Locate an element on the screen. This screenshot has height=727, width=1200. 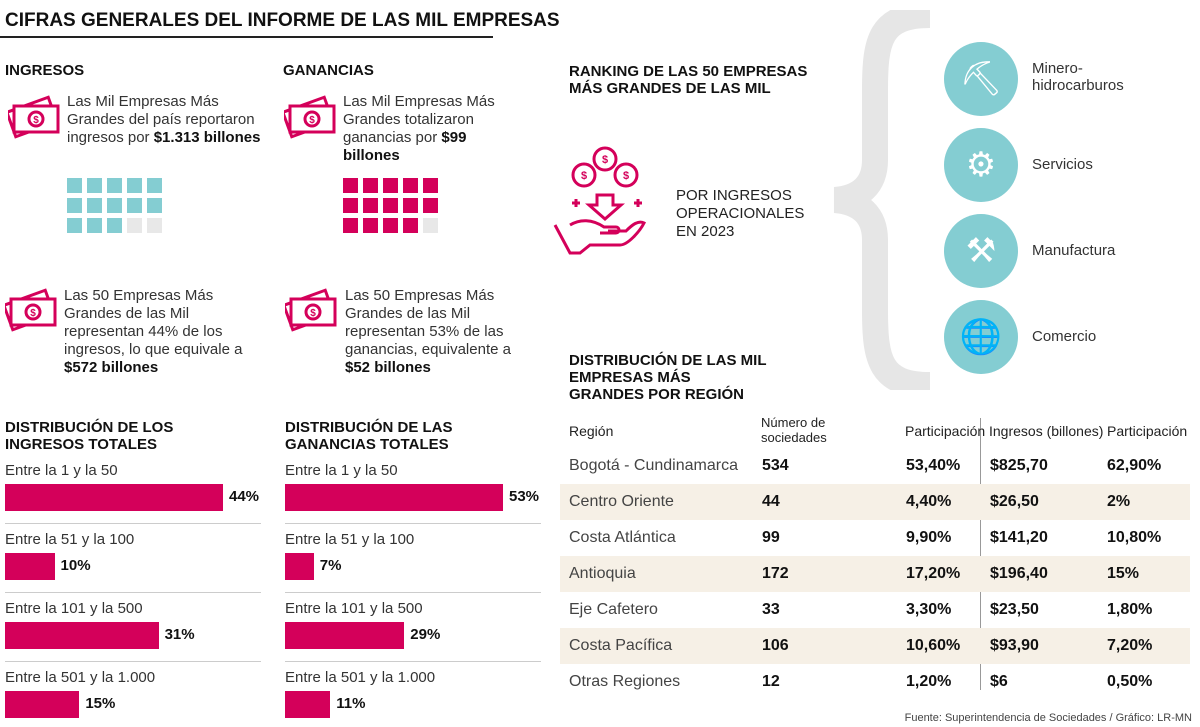
table-row: Centro Oriente 44 4,40% $26,50 2% is located at coordinates (875, 502).